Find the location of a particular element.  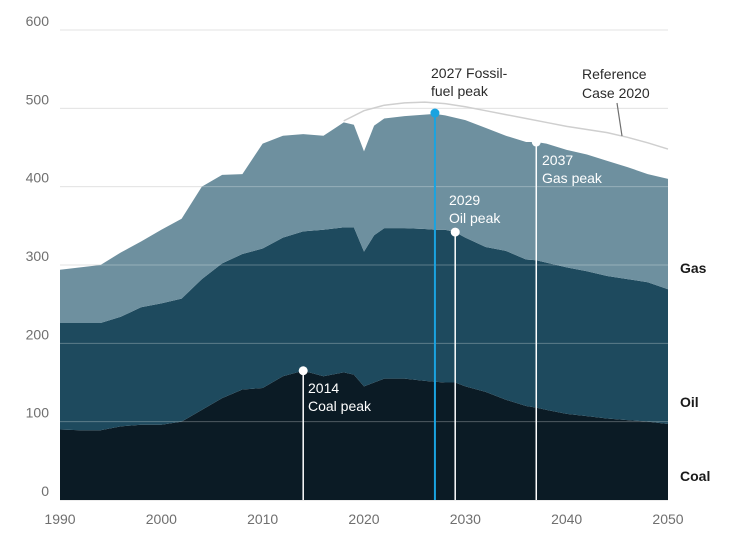

reference-label-line2: Case 2020 is located at coordinates (616, 93).